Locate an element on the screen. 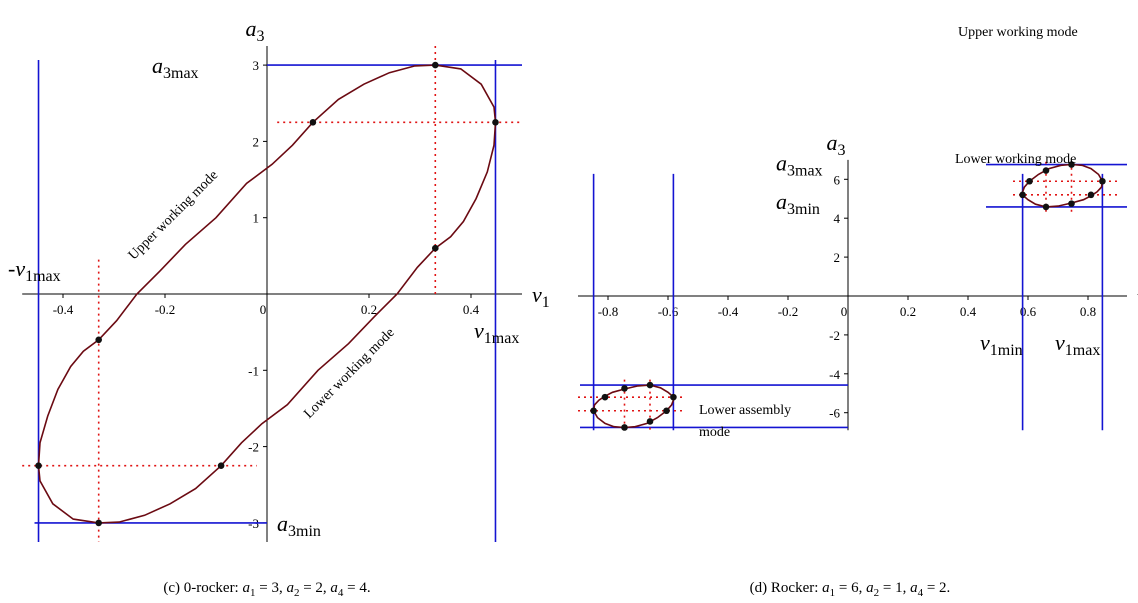 The width and height of the screenshot is (1138, 603). chart2-curve-series-line is located at coordinates (633, 406).